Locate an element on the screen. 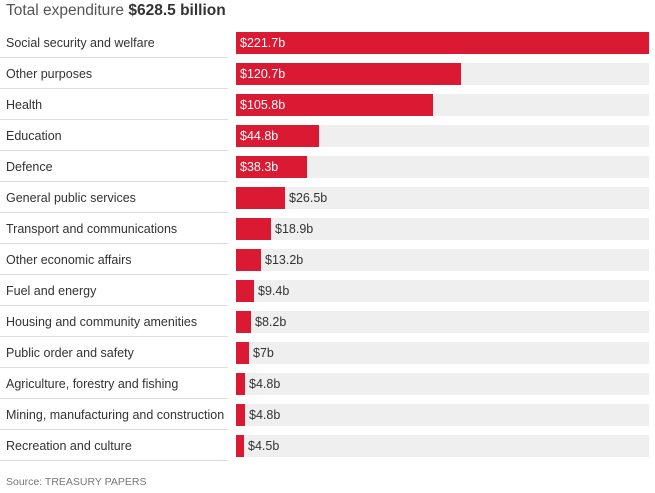  category-label: Fuel and energy is located at coordinates (114, 291).